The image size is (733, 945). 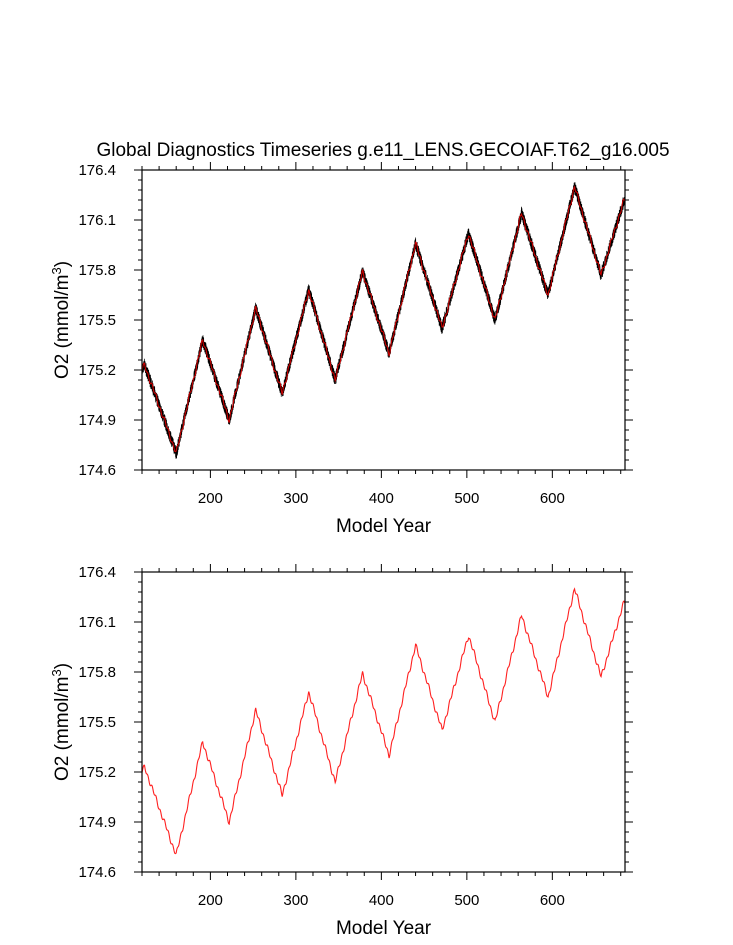 What do you see at coordinates (466, 900) in the screenshot?
I see `bottom-xtick-label: 500` at bounding box center [466, 900].